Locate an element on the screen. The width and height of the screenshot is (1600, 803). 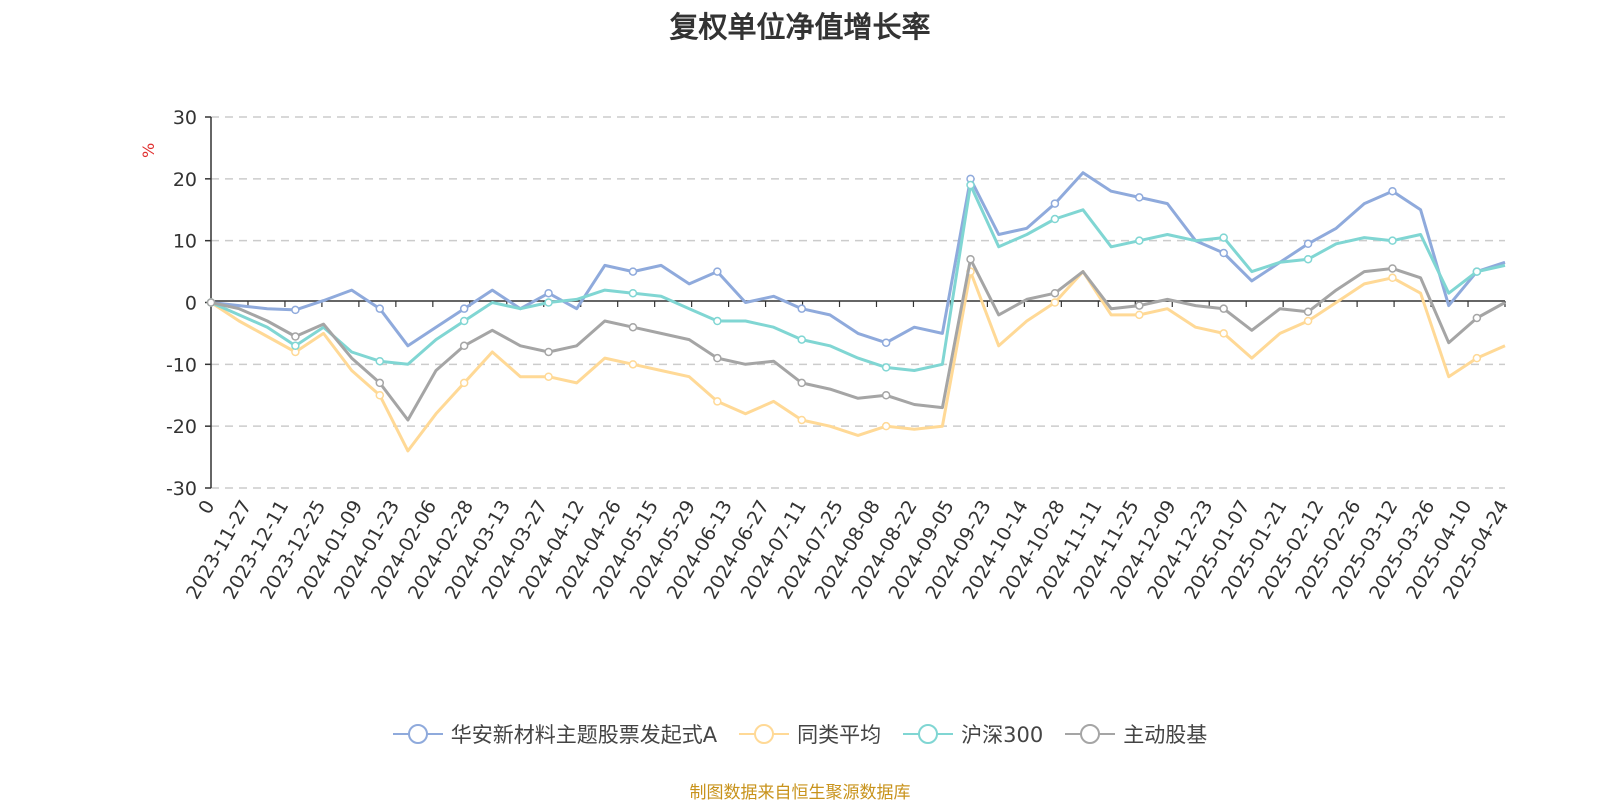
y-tick-label: -30 is located at coordinates (181, 489).